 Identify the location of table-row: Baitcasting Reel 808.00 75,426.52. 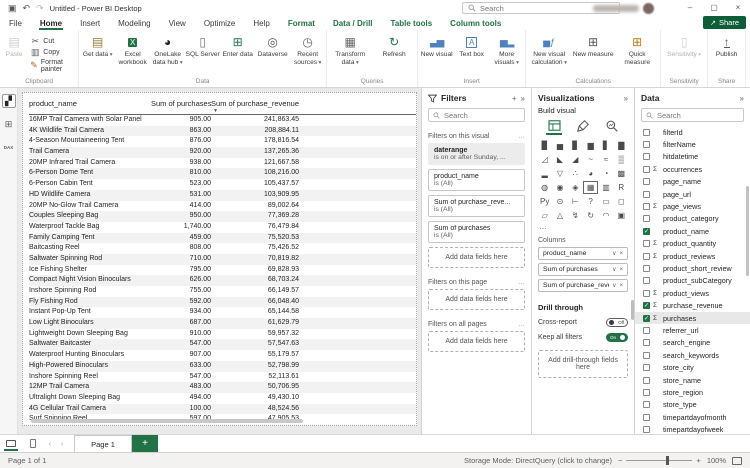
(164, 248).